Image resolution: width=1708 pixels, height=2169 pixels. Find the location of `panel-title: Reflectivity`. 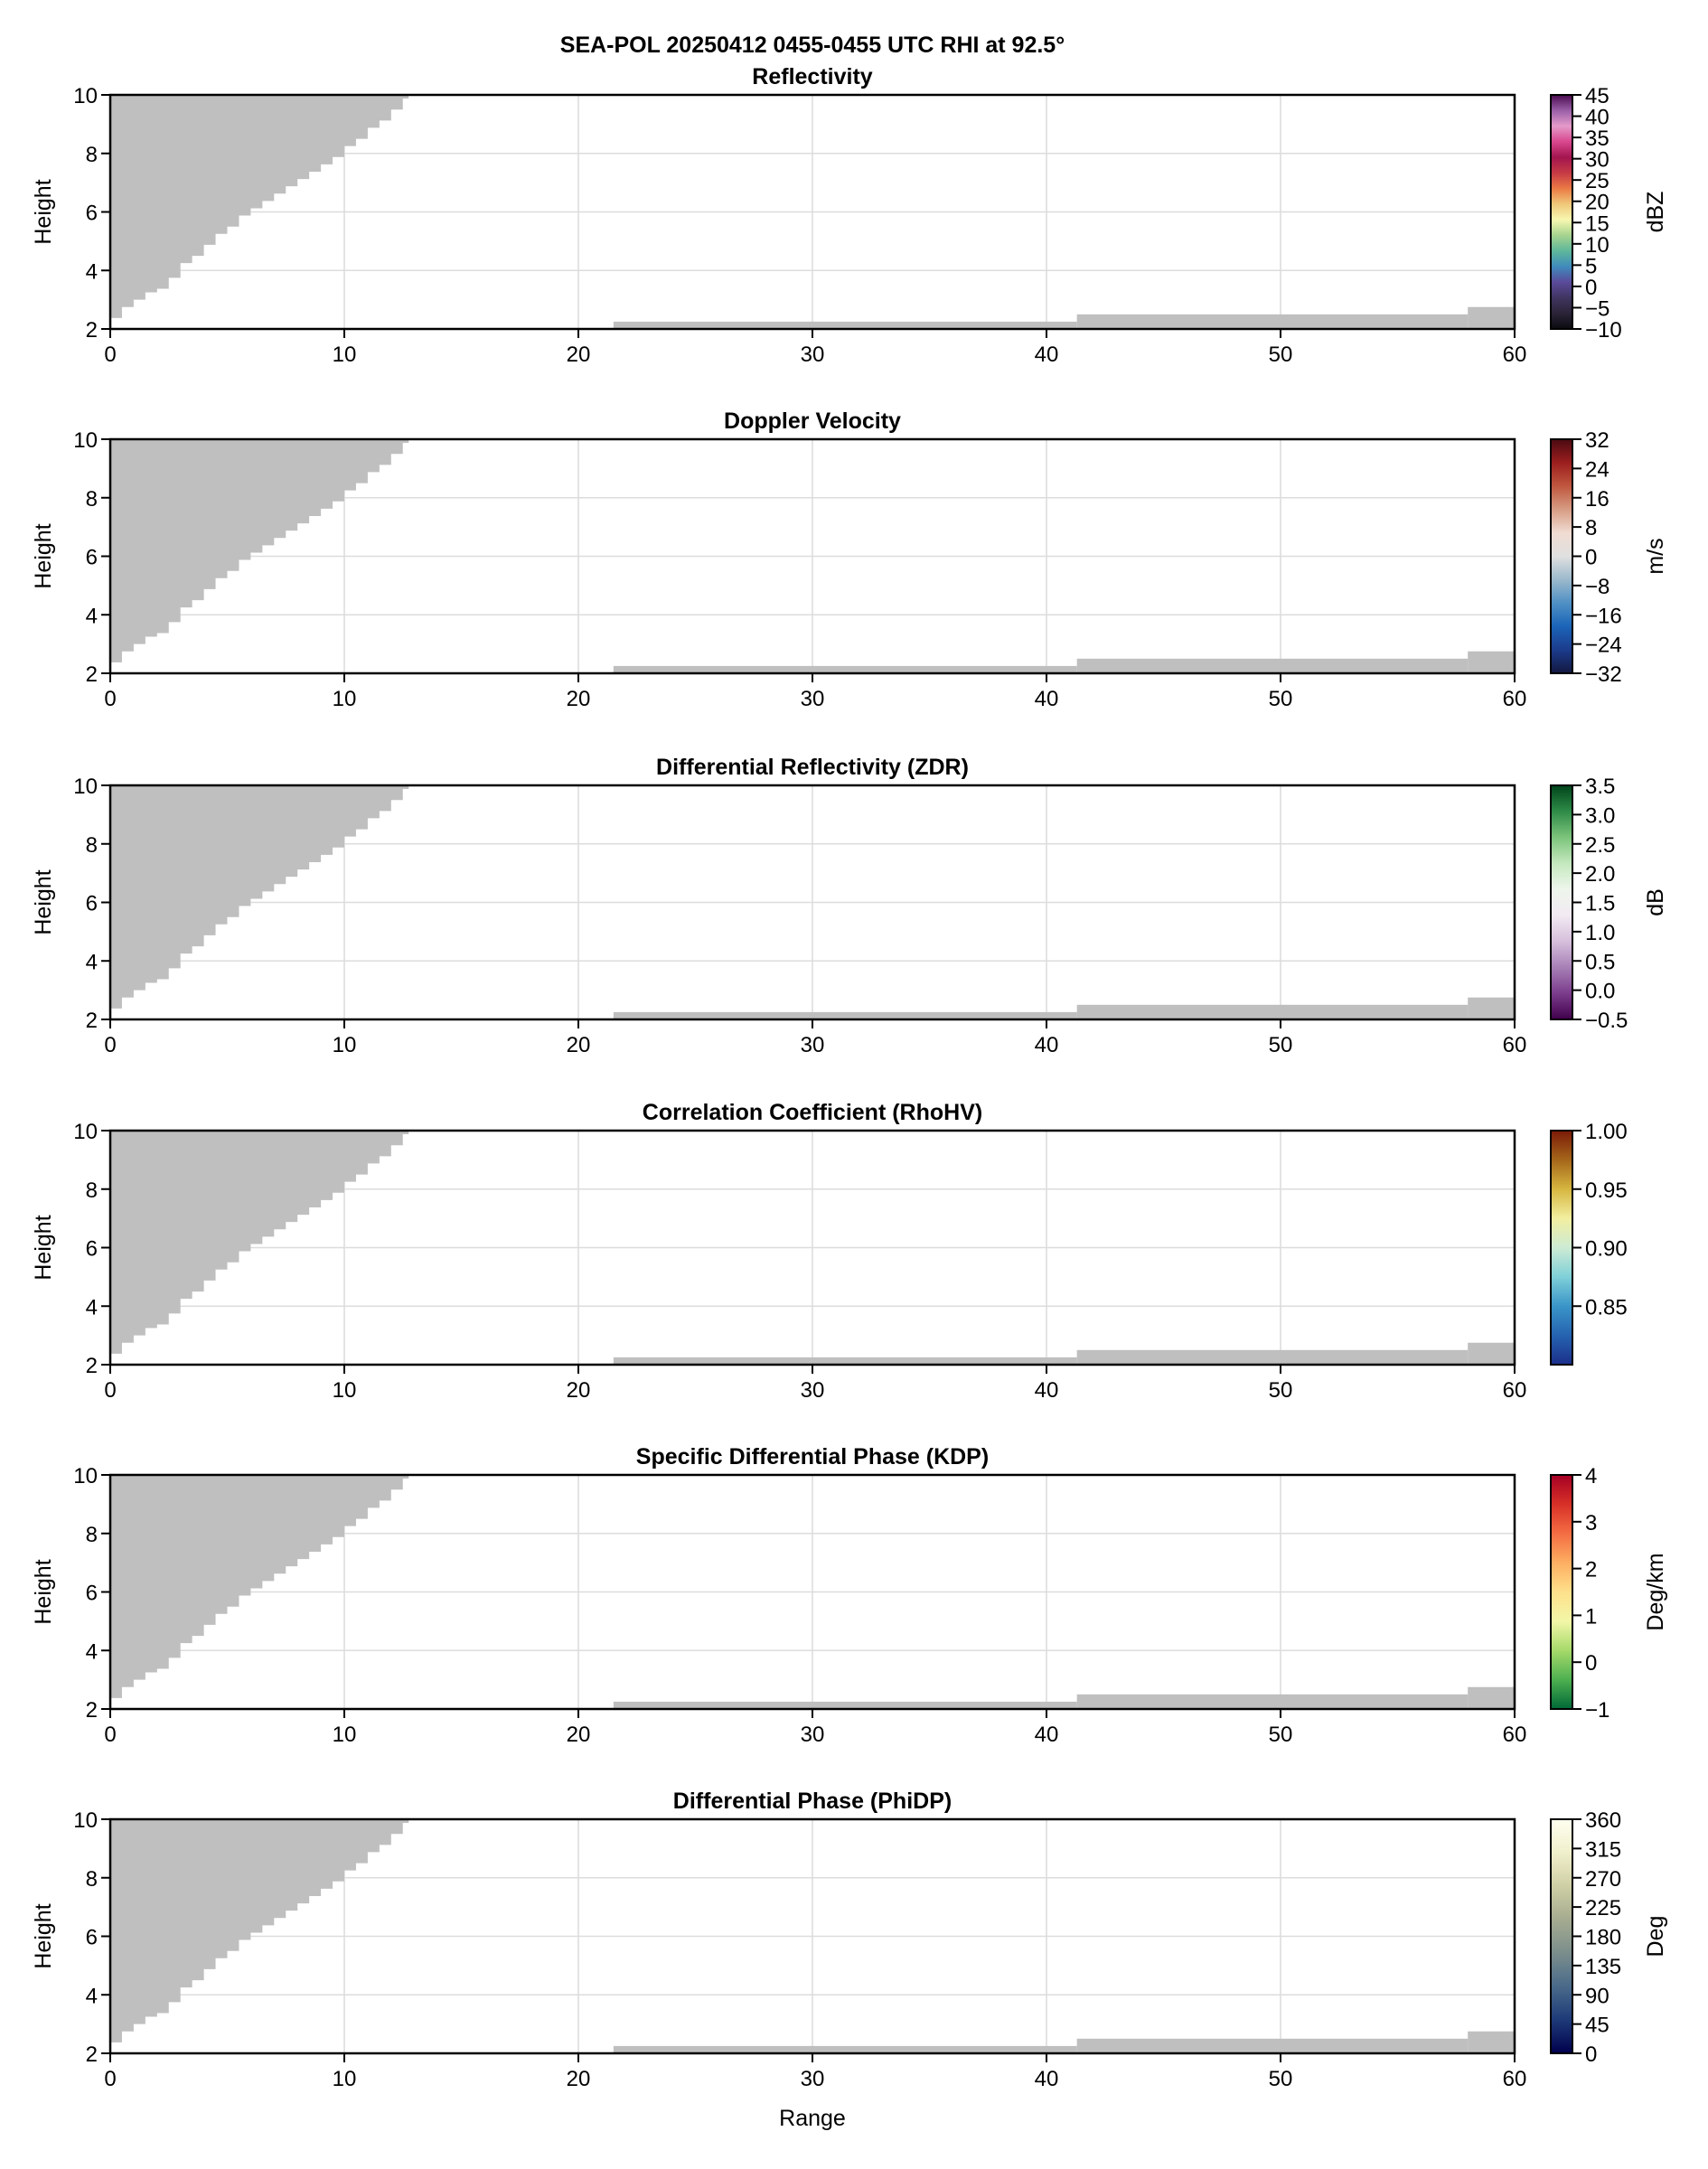

panel-title: Reflectivity is located at coordinates (812, 77).